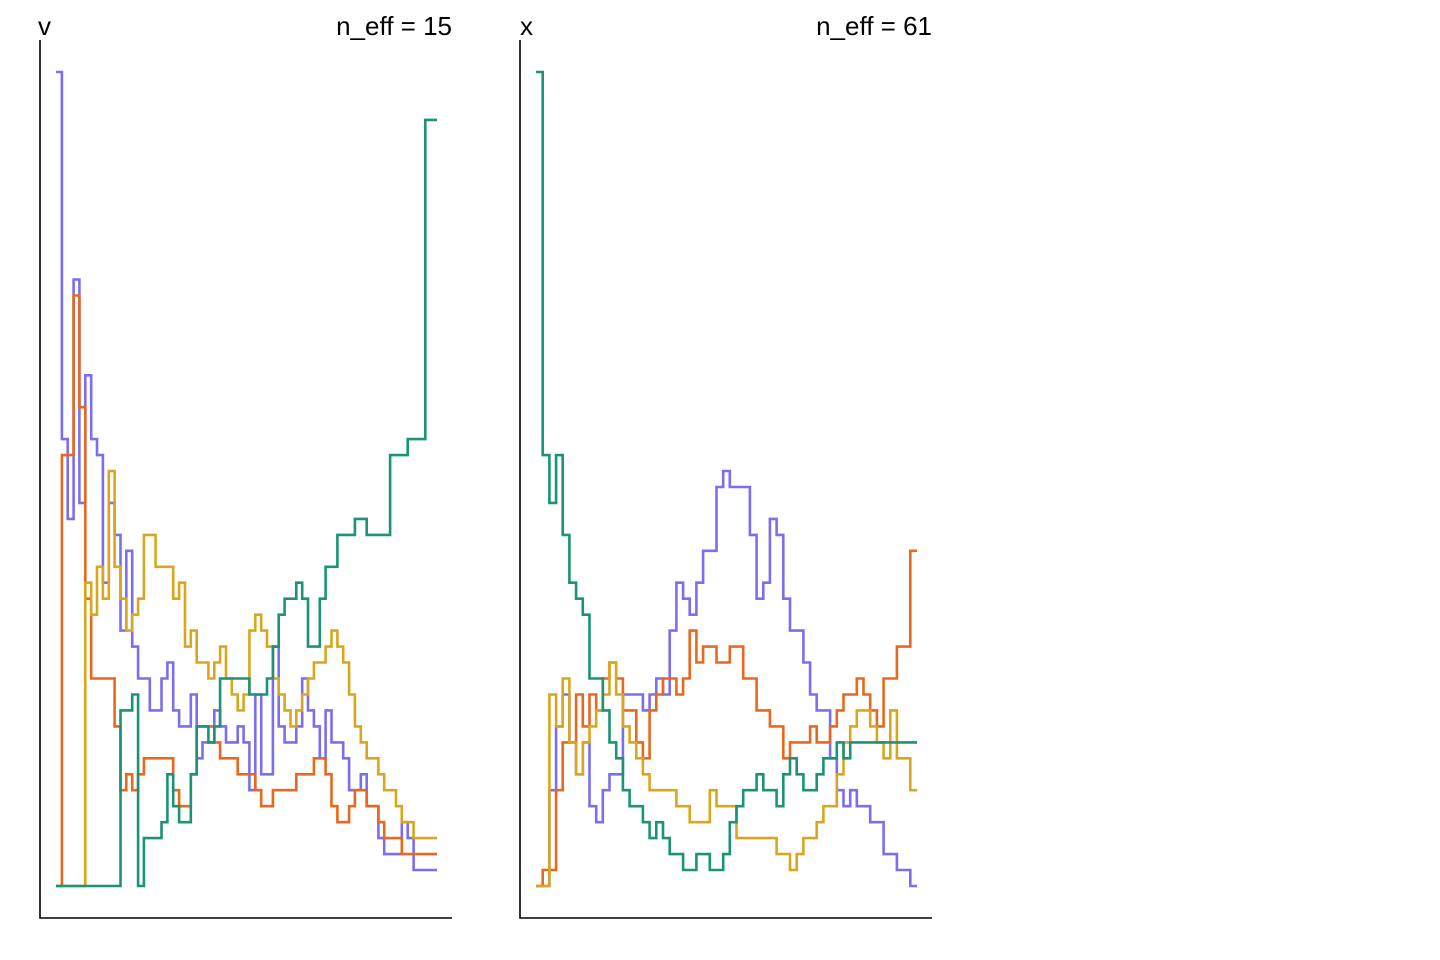 This screenshot has height=960, width=1440. Describe the element at coordinates (44, 26) in the screenshot. I see `panel-title: v` at that location.